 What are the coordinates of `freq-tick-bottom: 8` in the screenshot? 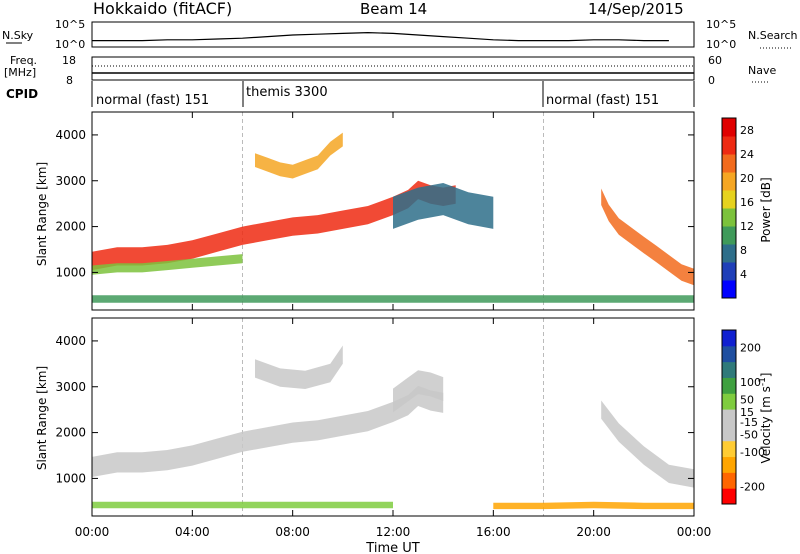 It's located at (69, 80).